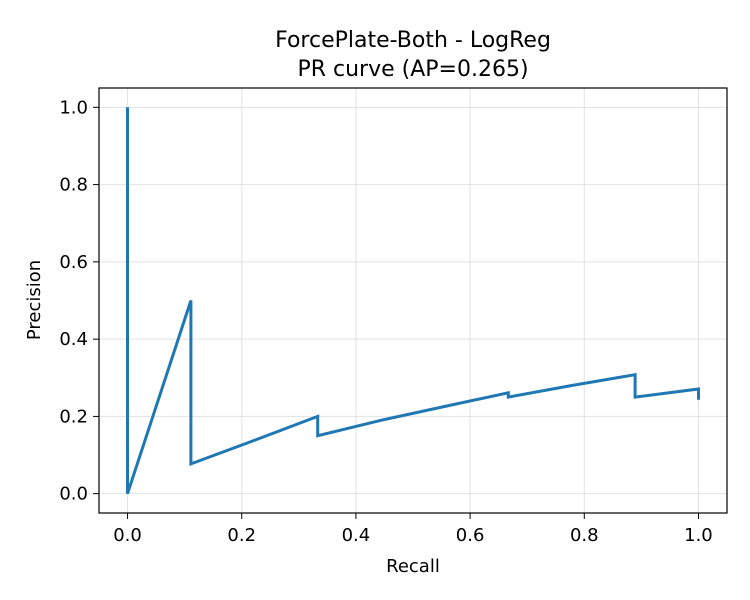 The image size is (750, 600). Describe the element at coordinates (412, 69) in the screenshot. I see `chart-title-line2: PR curve (AP=0.265)` at that location.